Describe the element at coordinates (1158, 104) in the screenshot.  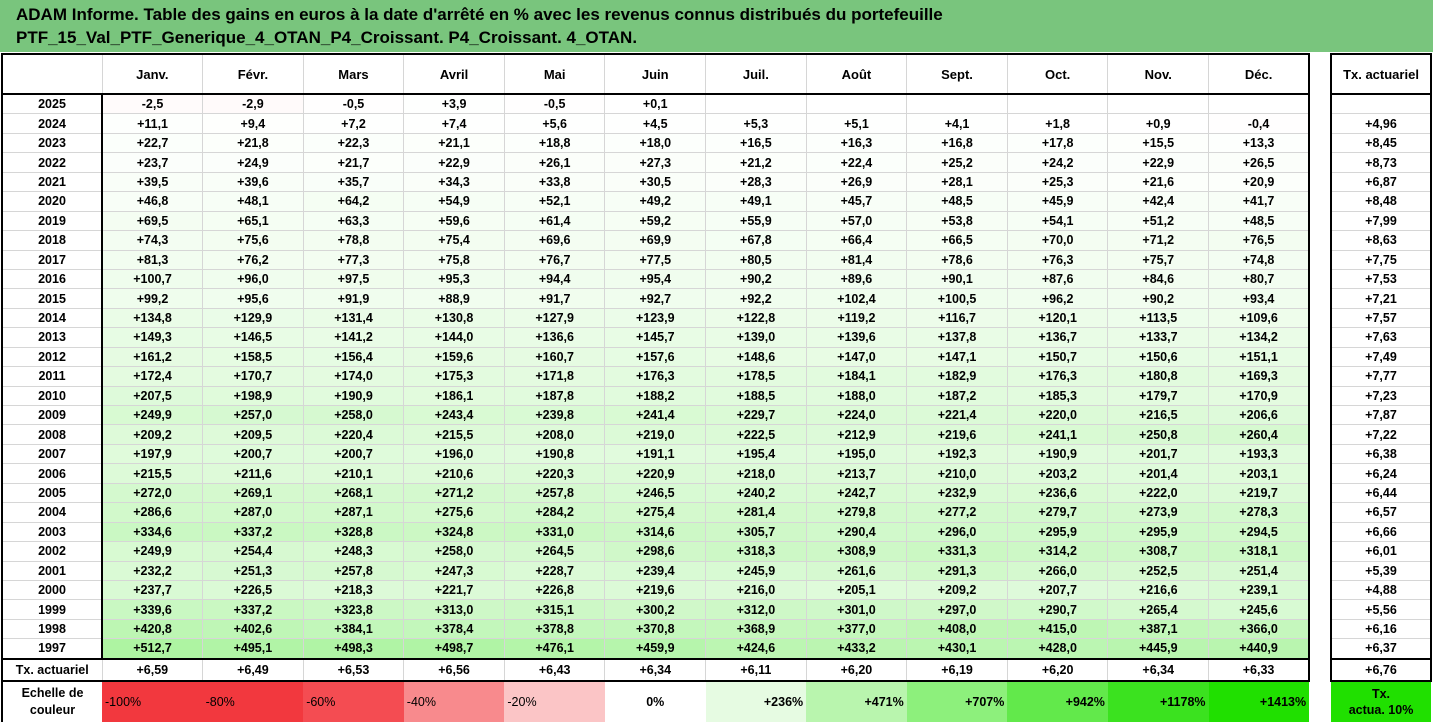
I see `gain-cell` at that location.